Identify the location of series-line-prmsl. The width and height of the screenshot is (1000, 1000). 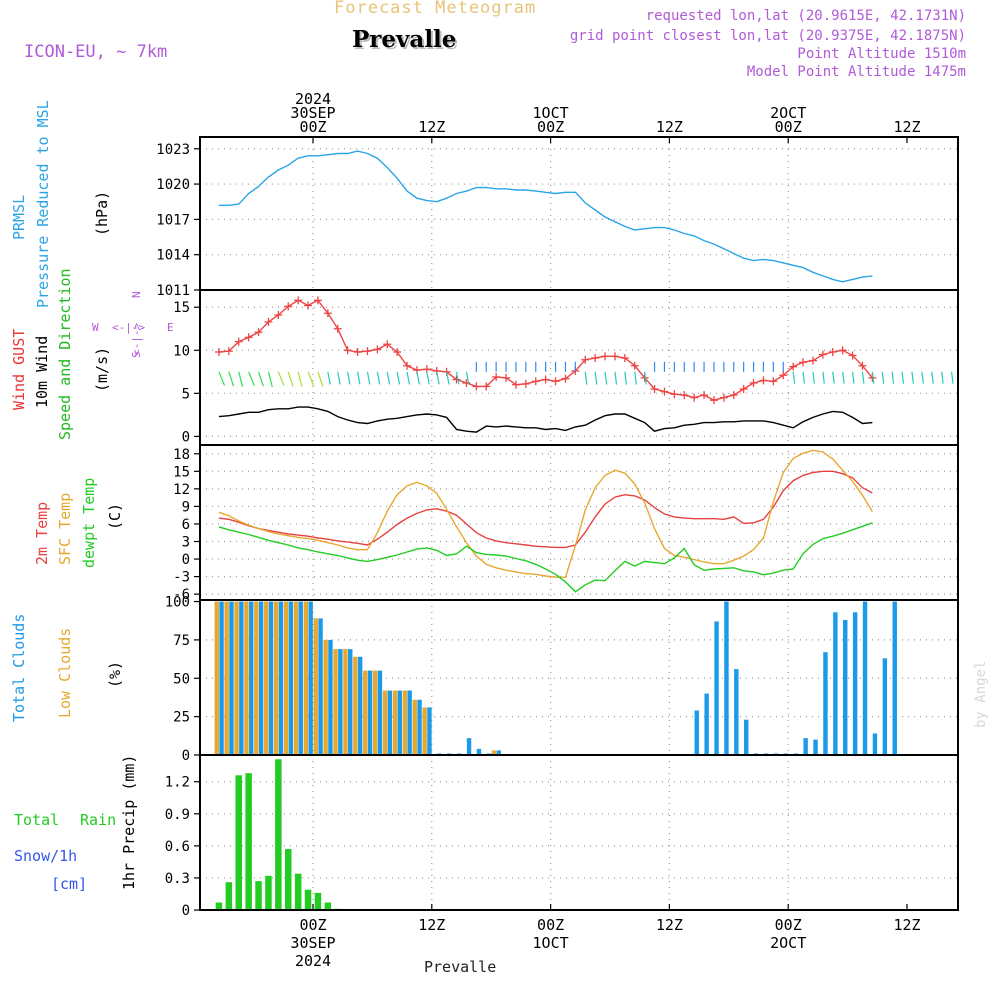
(545, 216).